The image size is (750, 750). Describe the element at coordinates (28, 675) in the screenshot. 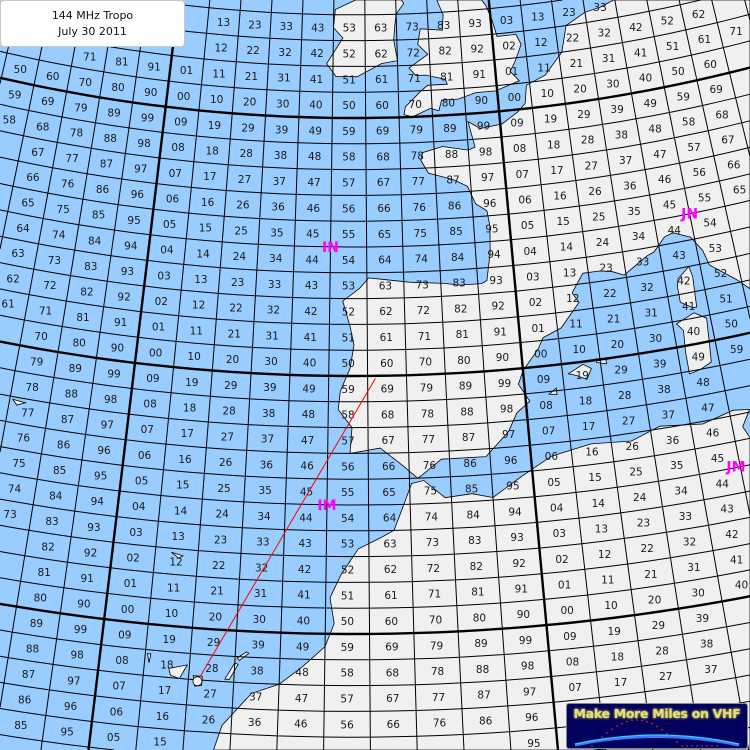

I see `grid-square-label: 87` at that location.